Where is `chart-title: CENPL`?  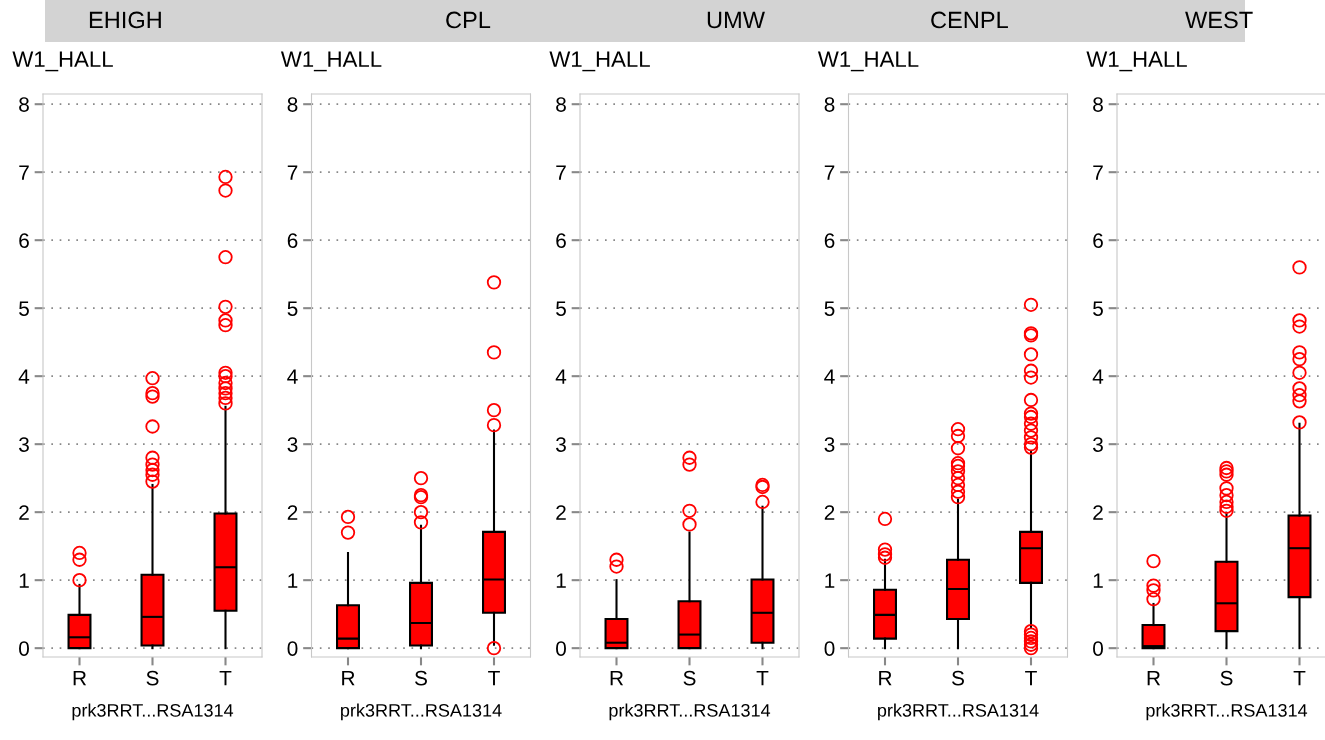 chart-title: CENPL is located at coordinates (969, 20).